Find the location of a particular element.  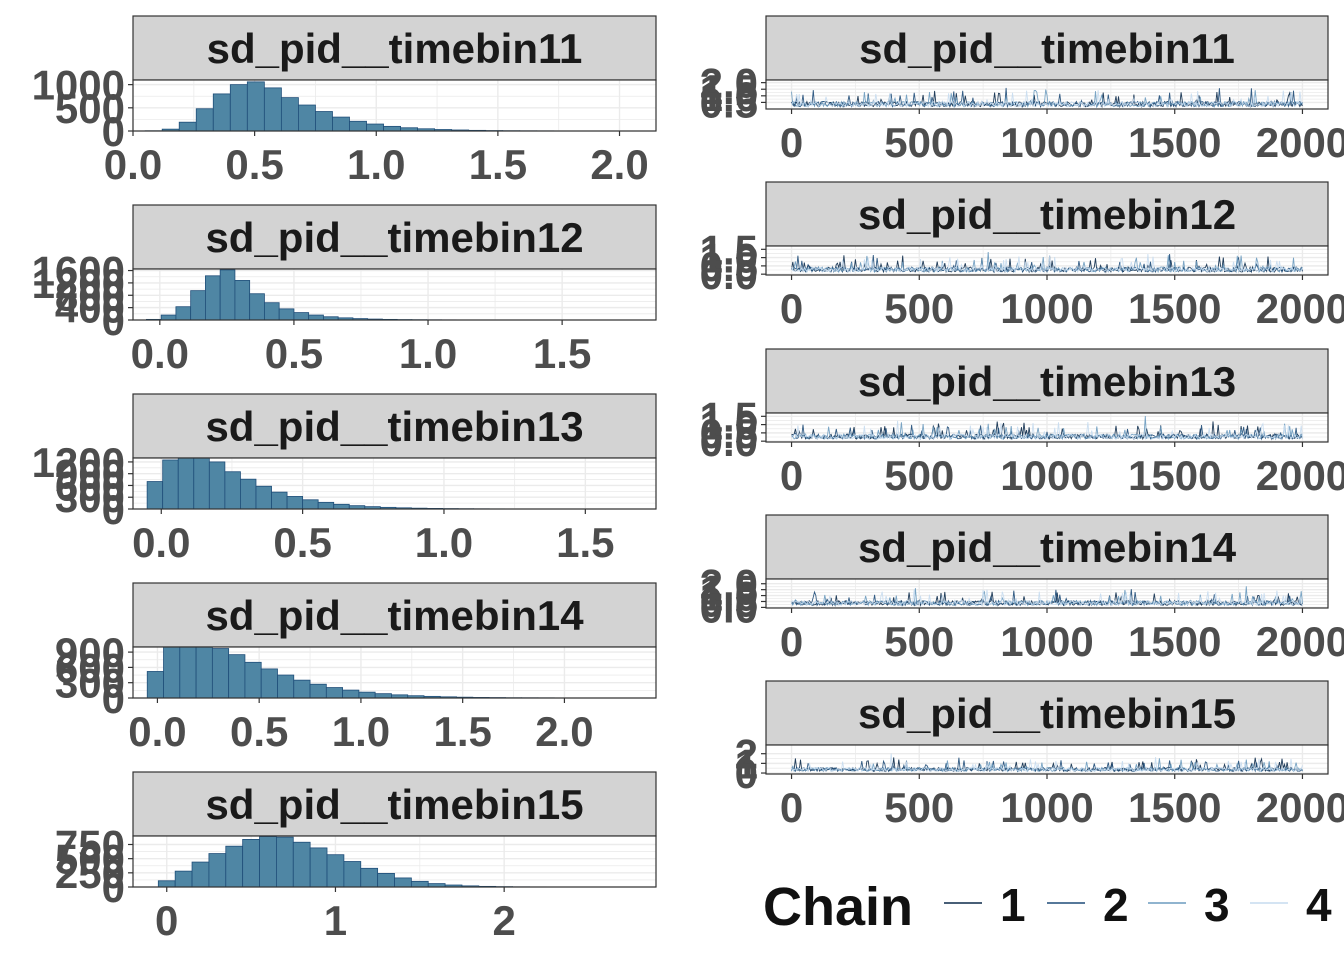

y-tick-label: 1600 is located at coordinates (78, 271).